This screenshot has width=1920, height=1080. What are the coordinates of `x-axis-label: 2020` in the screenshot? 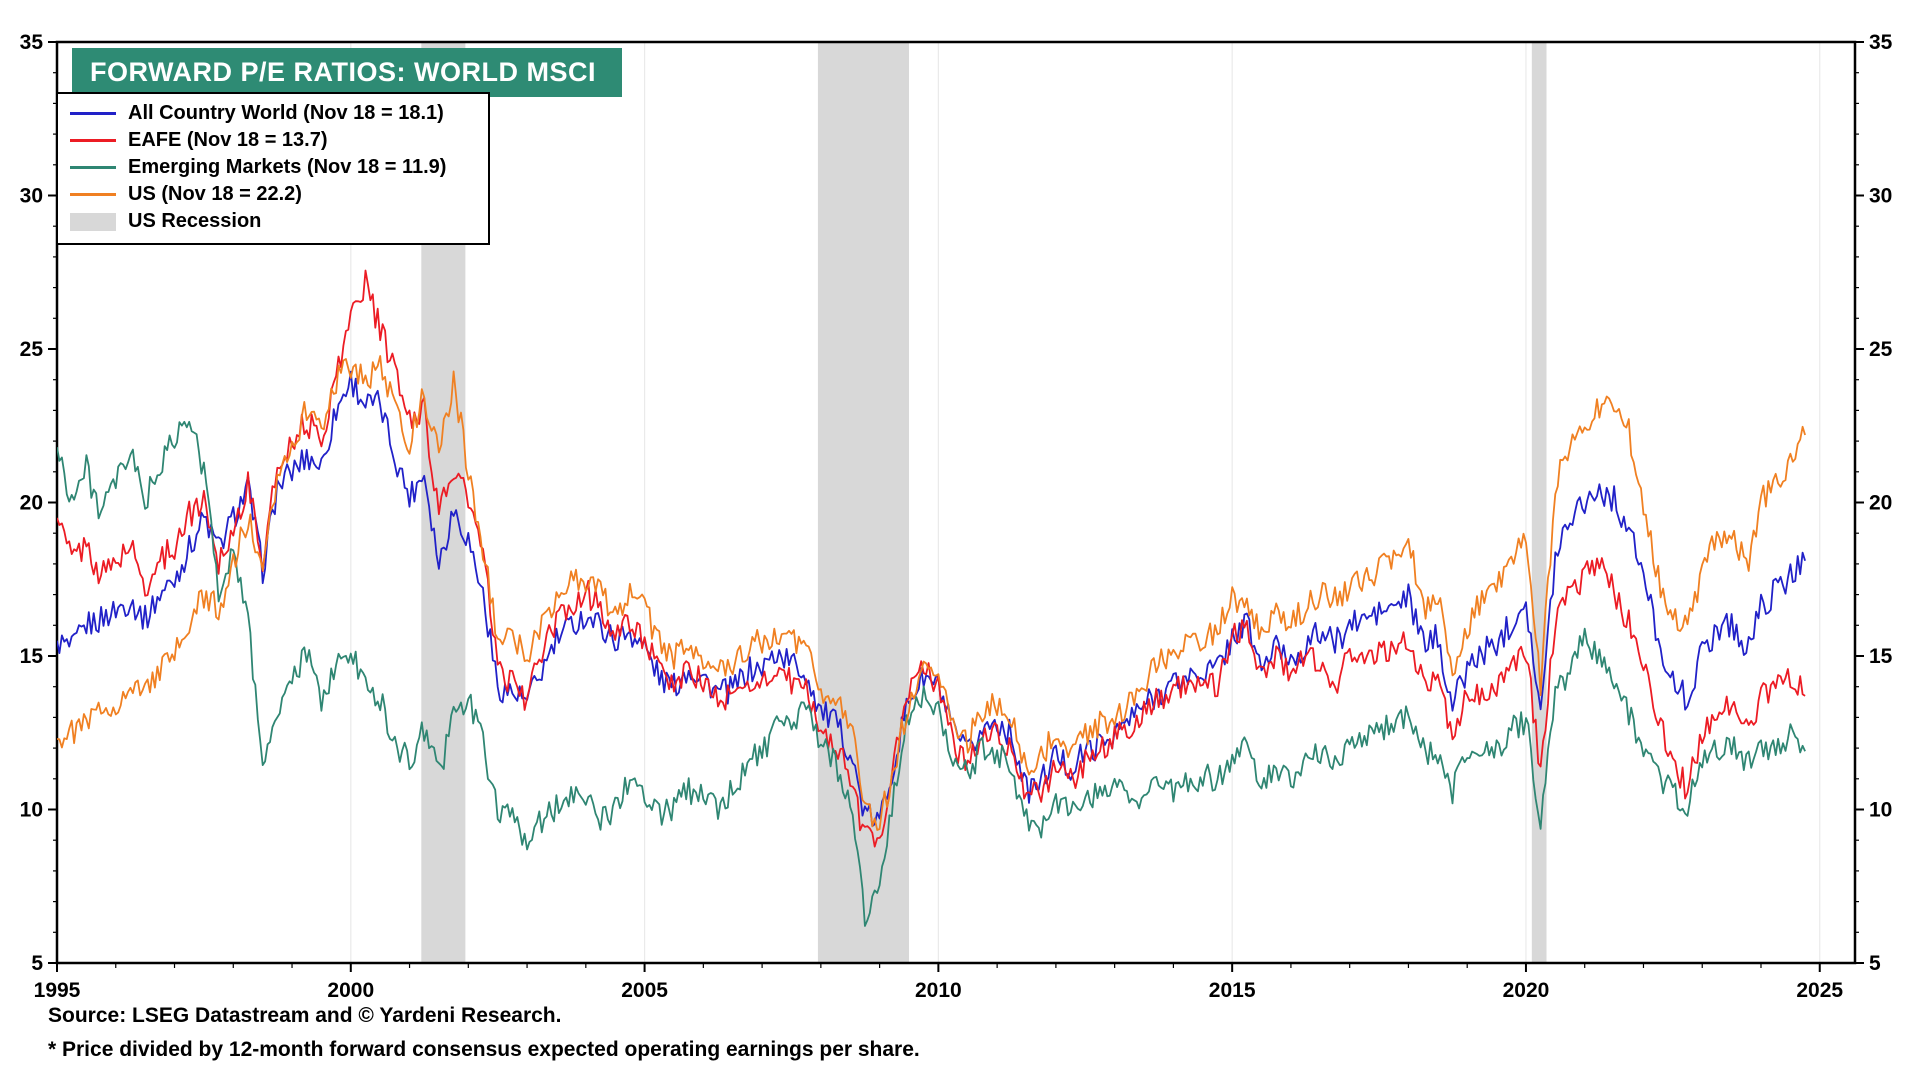 It's located at (1526, 990).